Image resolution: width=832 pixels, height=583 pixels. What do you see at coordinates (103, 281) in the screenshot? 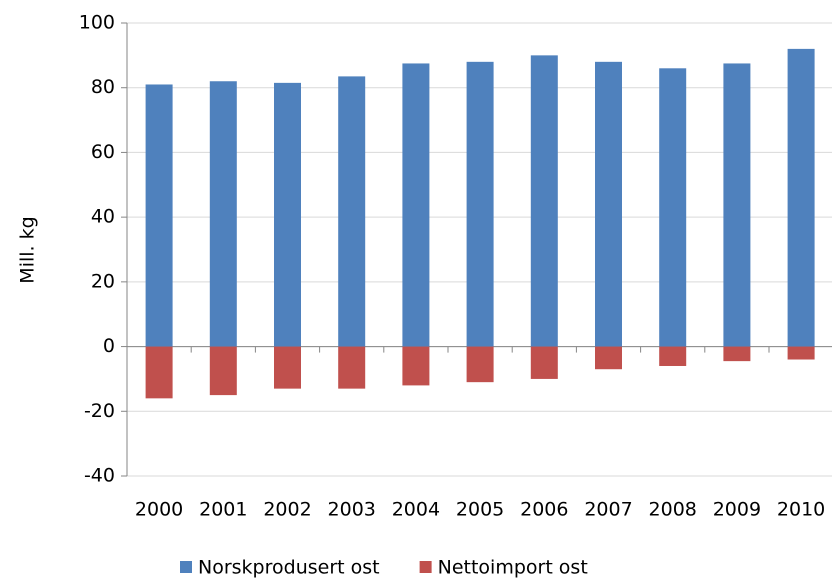
I see `y-tick-label: 20` at bounding box center [103, 281].